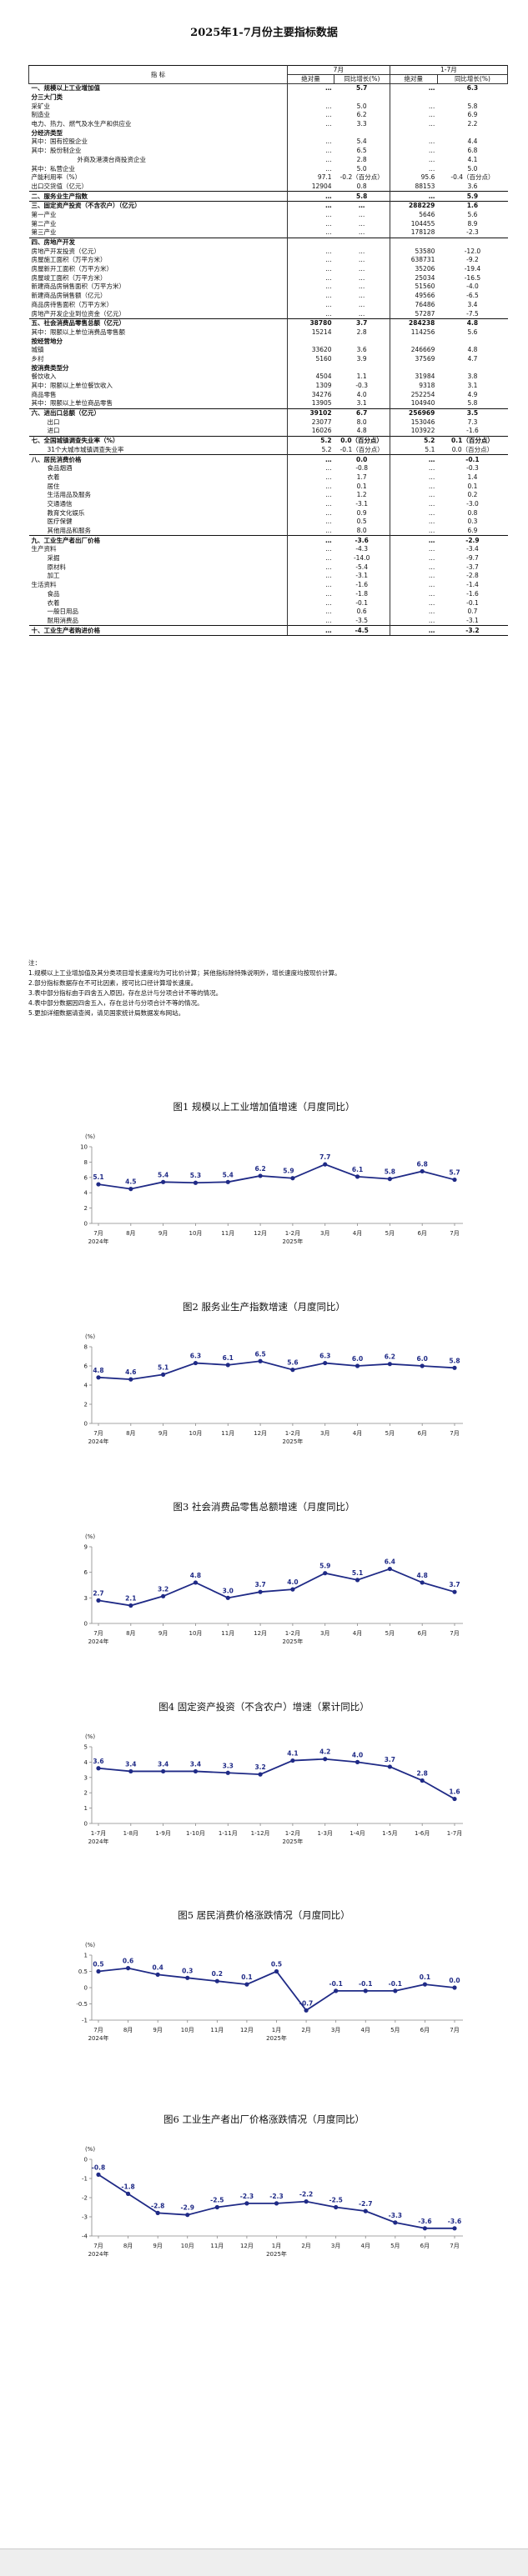 The height and width of the screenshot is (2576, 528). What do you see at coordinates (362, 568) in the screenshot?
I see `row-growth-month: -5.4` at bounding box center [362, 568].